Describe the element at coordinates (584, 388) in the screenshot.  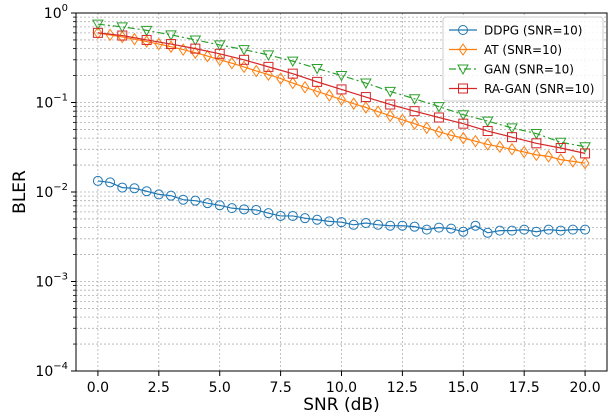
I see `x-tick-label: 20.0` at that location.